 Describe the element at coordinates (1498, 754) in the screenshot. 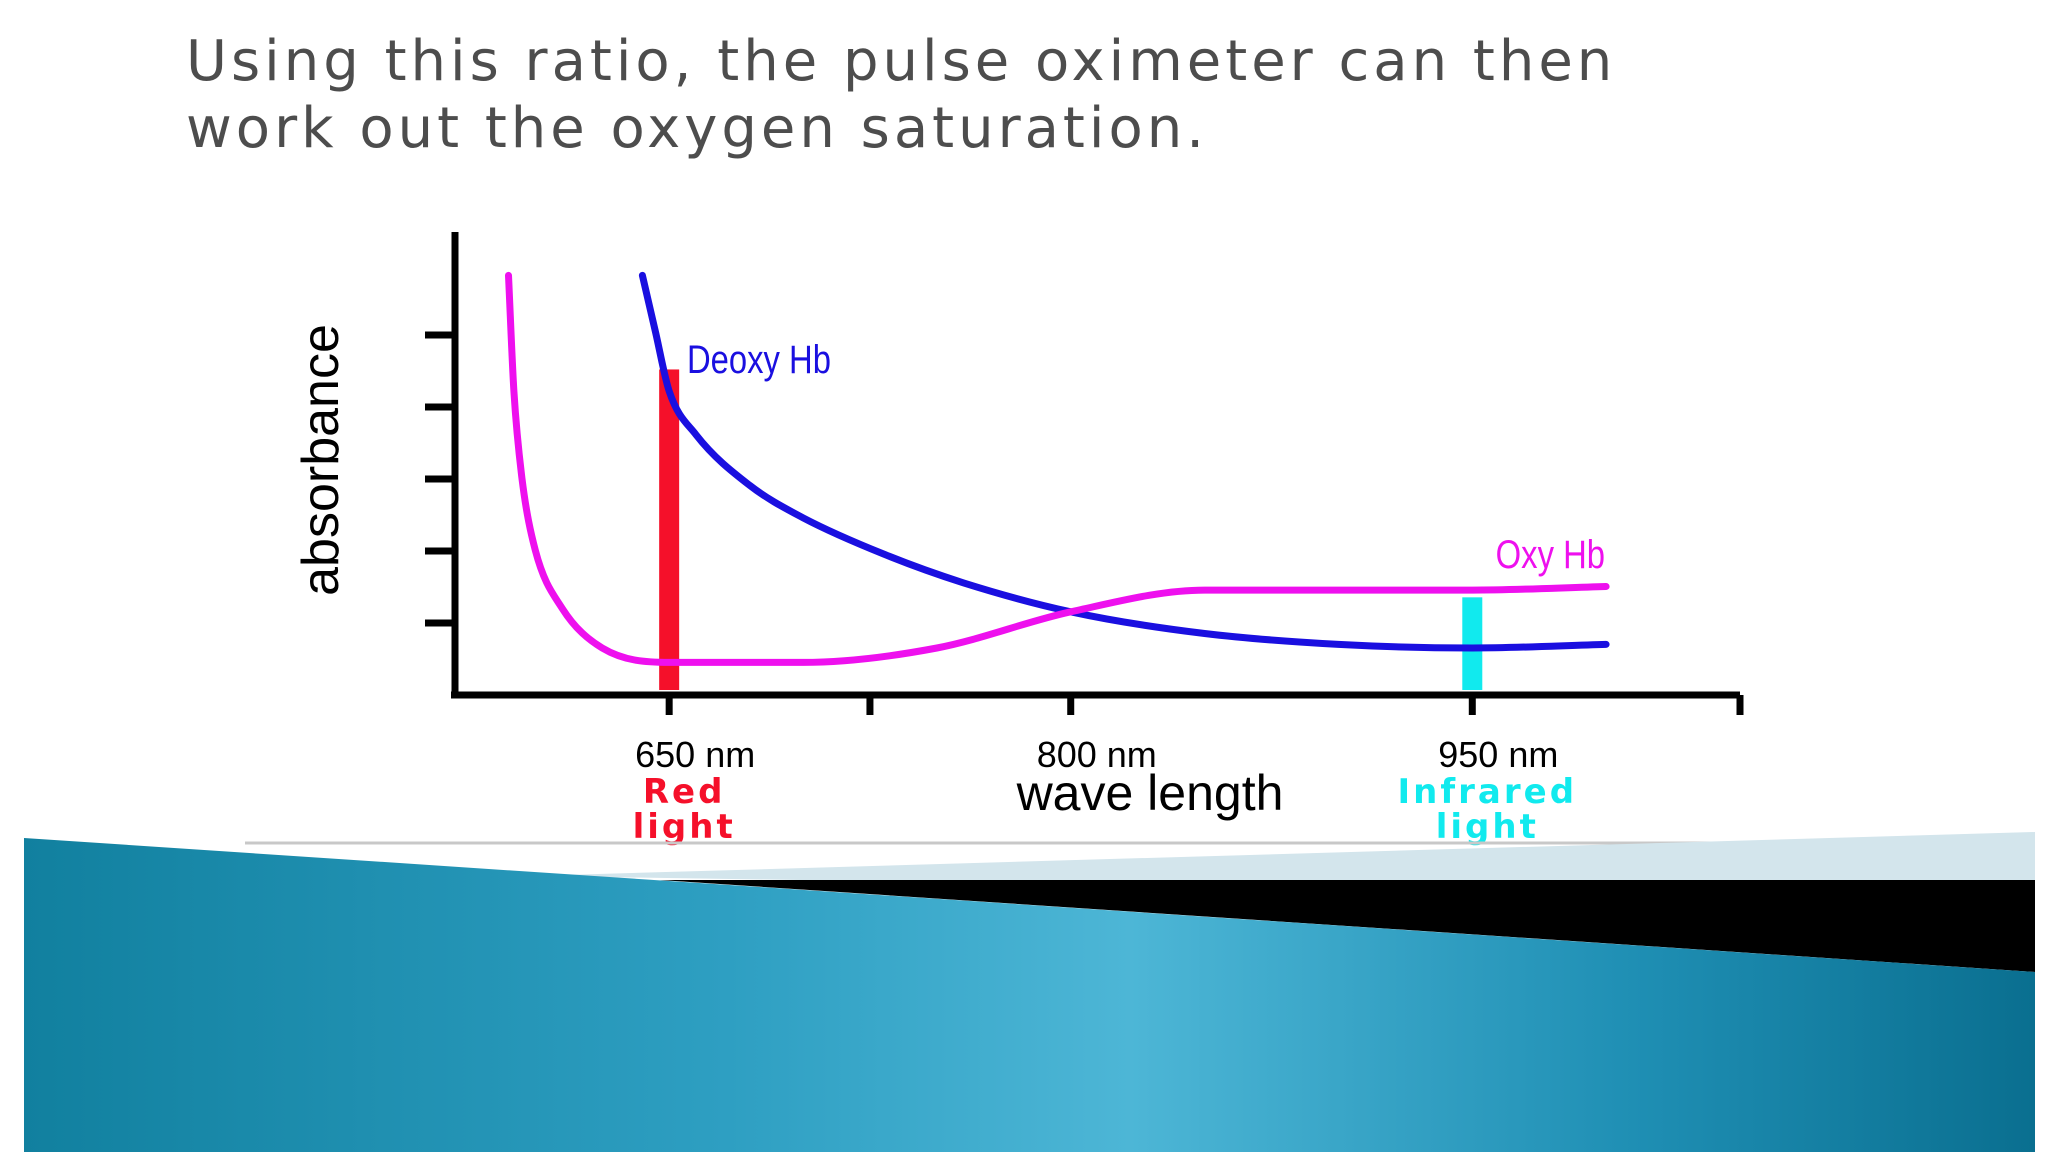

I see `x-tick-label: 950 nm` at that location.